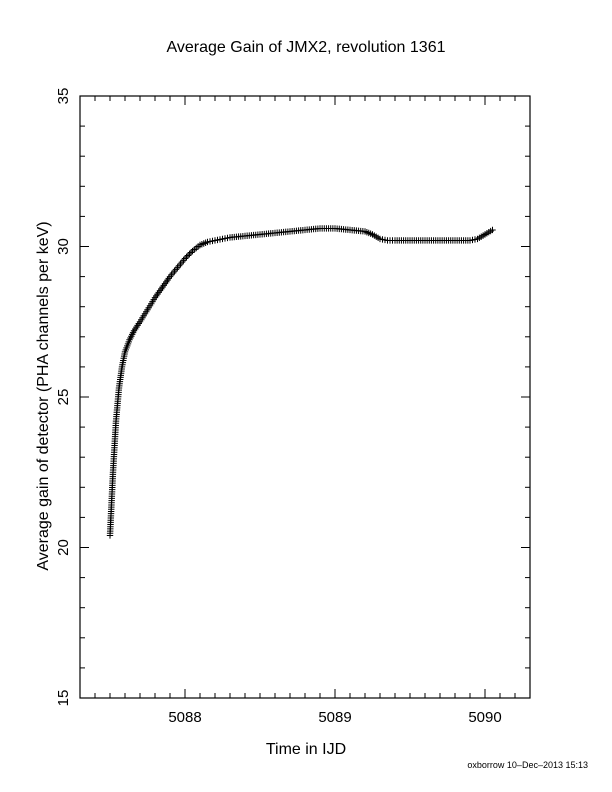  What do you see at coordinates (63, 246) in the screenshot?
I see `y-tick-label: 30` at bounding box center [63, 246].